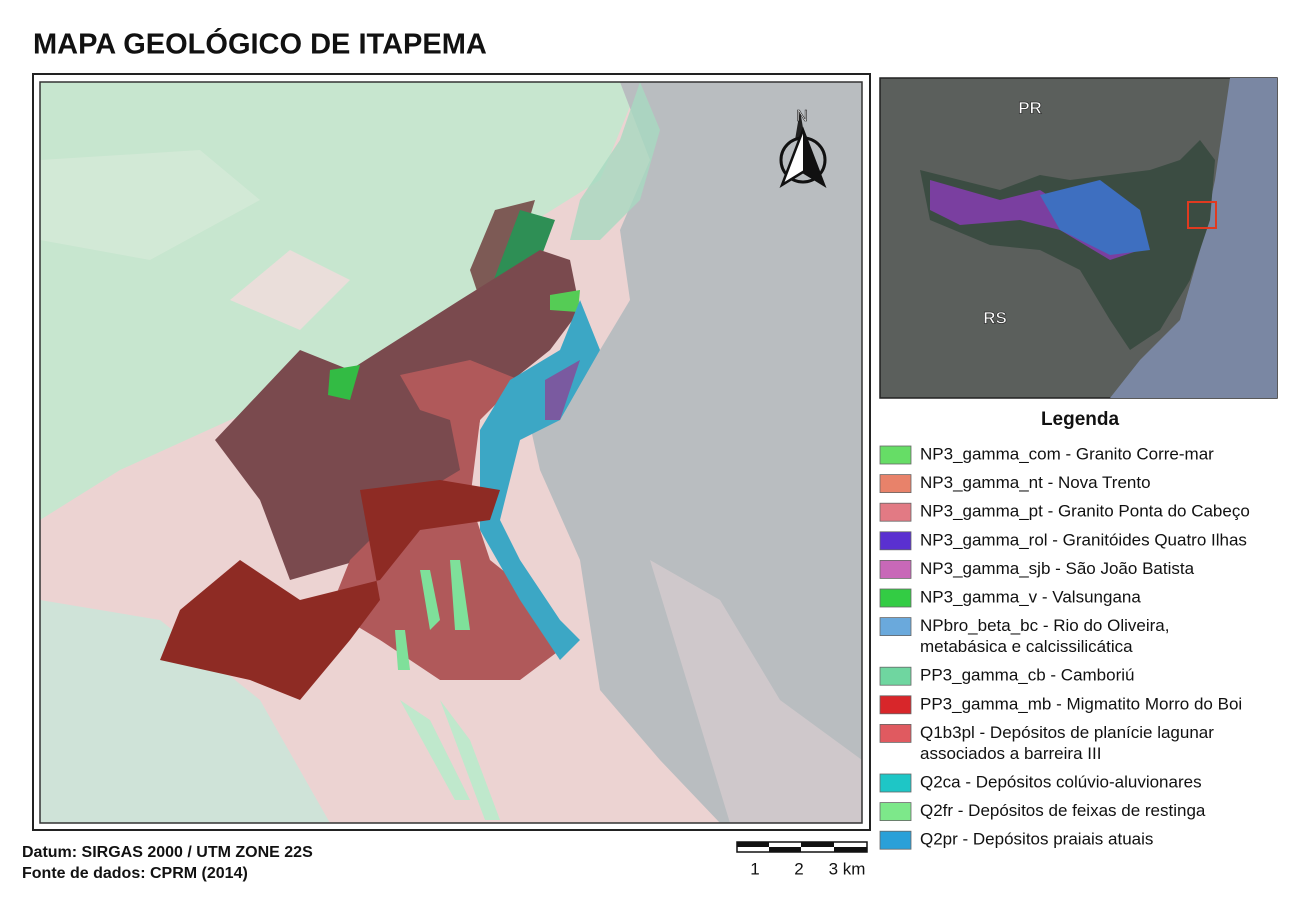 The image size is (1299, 923). Describe the element at coordinates (1057, 568) in the screenshot. I see `legend-label: NP3_gamma_sjb - São João Batista` at that location.